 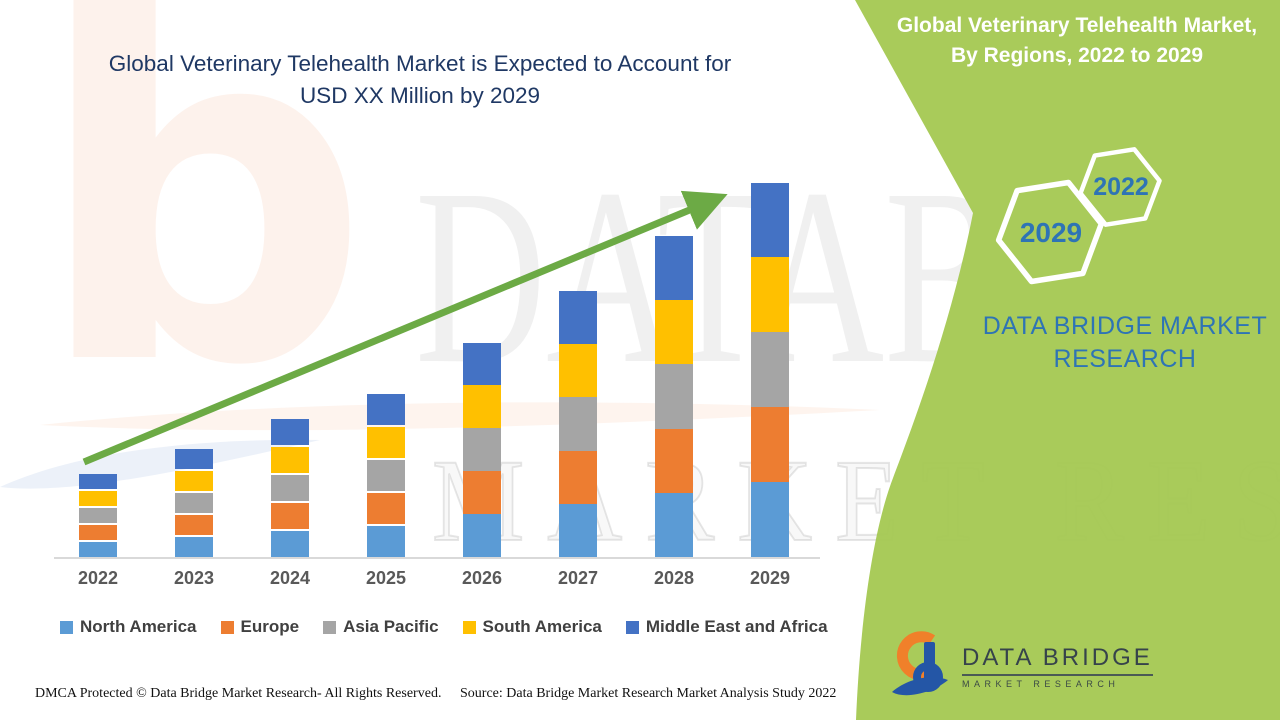 I want to click on legend-item-asia-pacific: Asia Pacific, so click(x=381, y=627).